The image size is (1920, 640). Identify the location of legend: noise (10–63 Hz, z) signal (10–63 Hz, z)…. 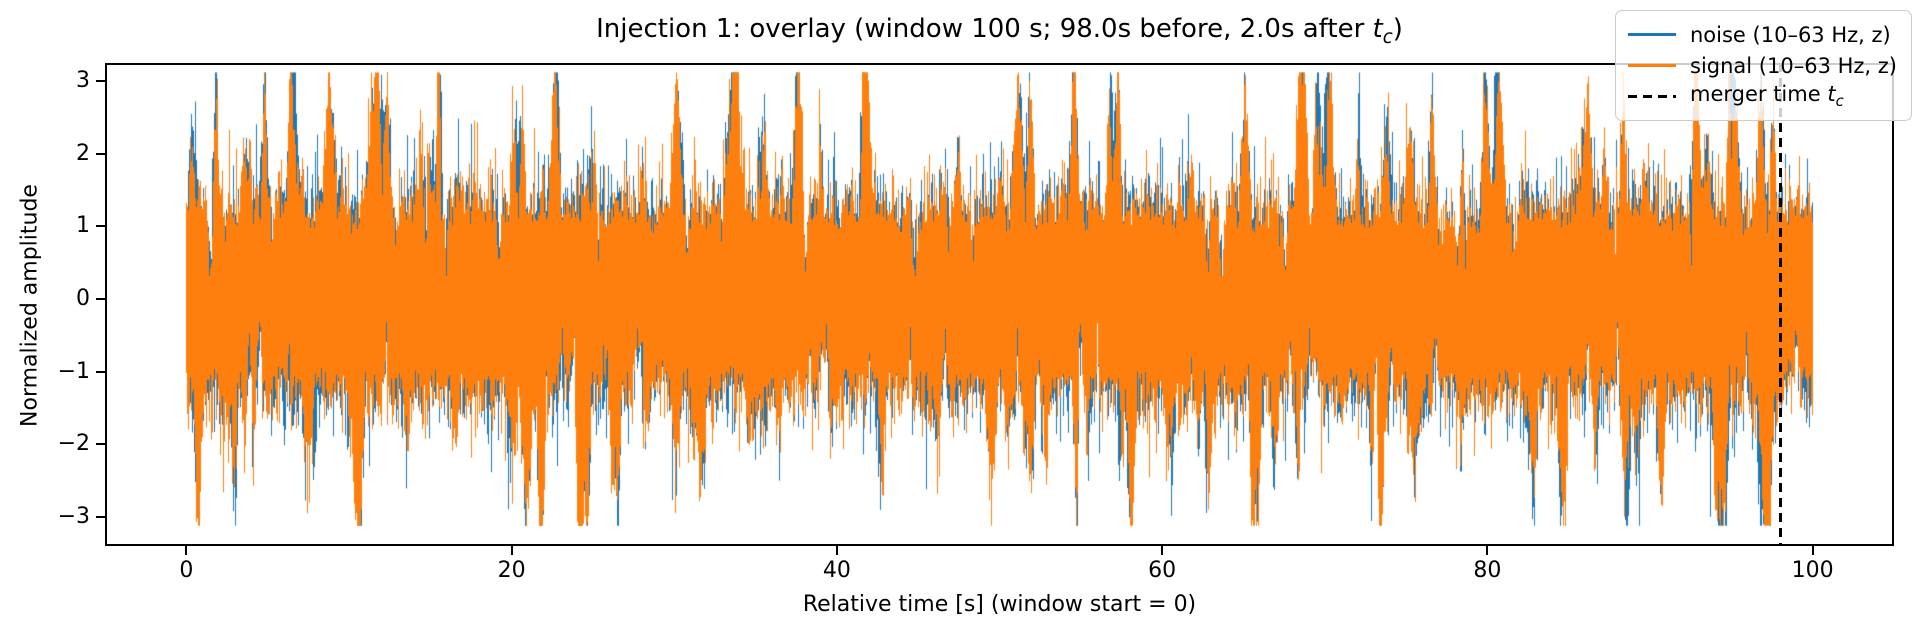
(1763, 65).